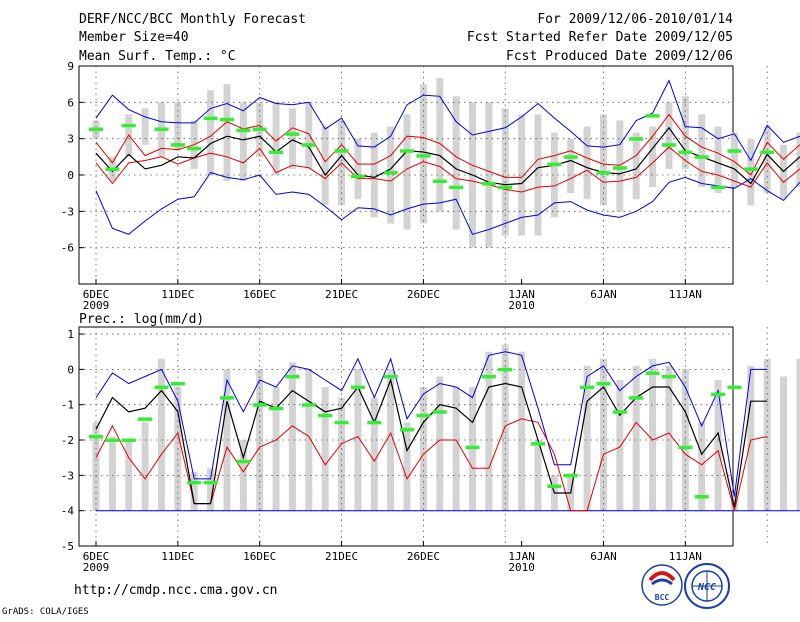 Image resolution: width=800 pixels, height=622 pixels. What do you see at coordinates (67, 211) in the screenshot?
I see `y-tick-label: -3` at bounding box center [67, 211].